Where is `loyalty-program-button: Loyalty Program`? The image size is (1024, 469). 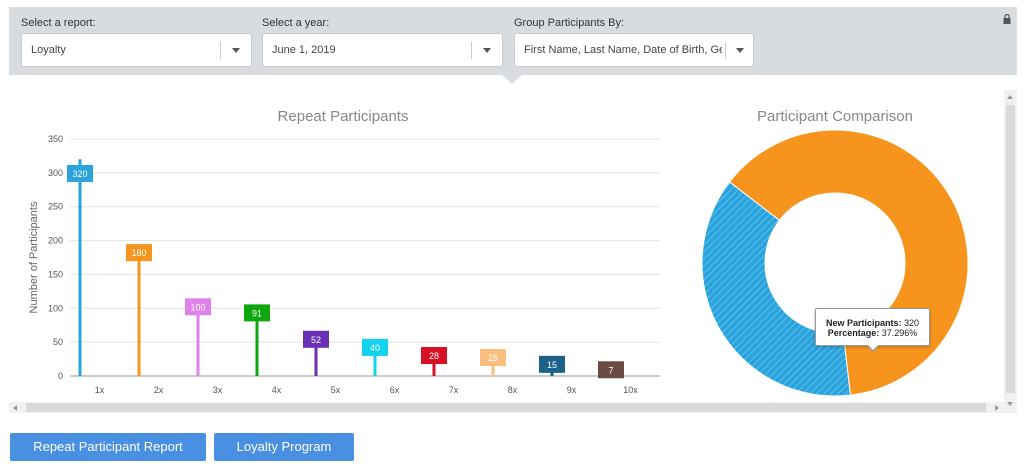
loyalty-program-button: Loyalty Program is located at coordinates (284, 447).